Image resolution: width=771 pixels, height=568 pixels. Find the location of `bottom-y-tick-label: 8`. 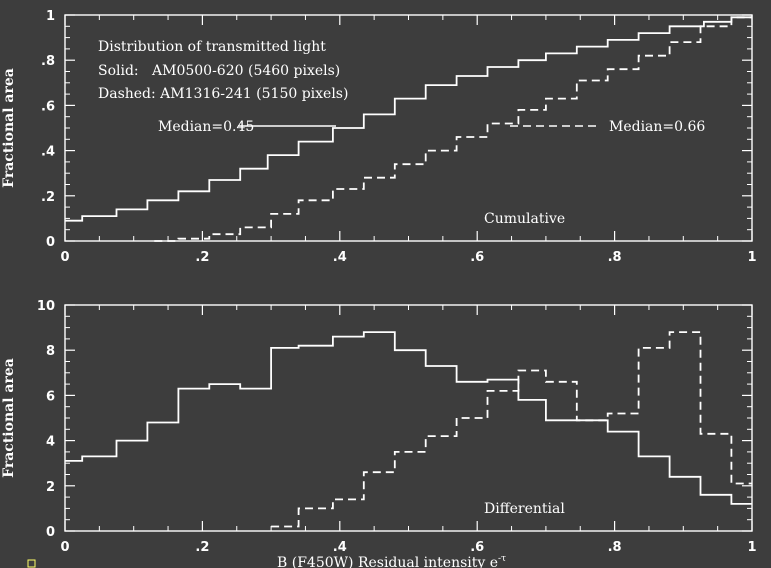

bottom-y-tick-label: 8 is located at coordinates (50, 351).